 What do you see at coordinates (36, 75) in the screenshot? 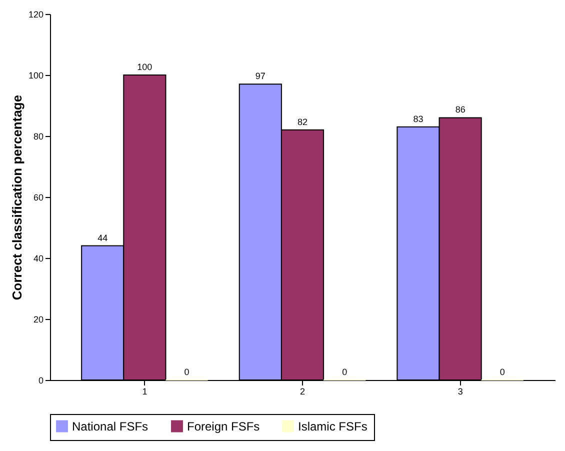
I see `y-tick-label: 100` at bounding box center [36, 75].